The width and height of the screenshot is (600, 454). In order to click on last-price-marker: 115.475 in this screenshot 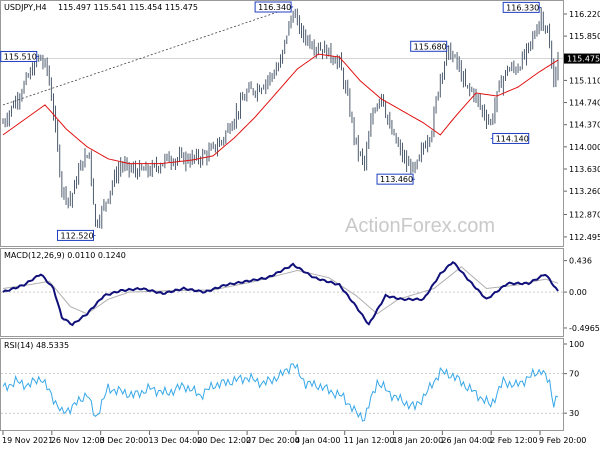, I will do `click(582, 59)`.